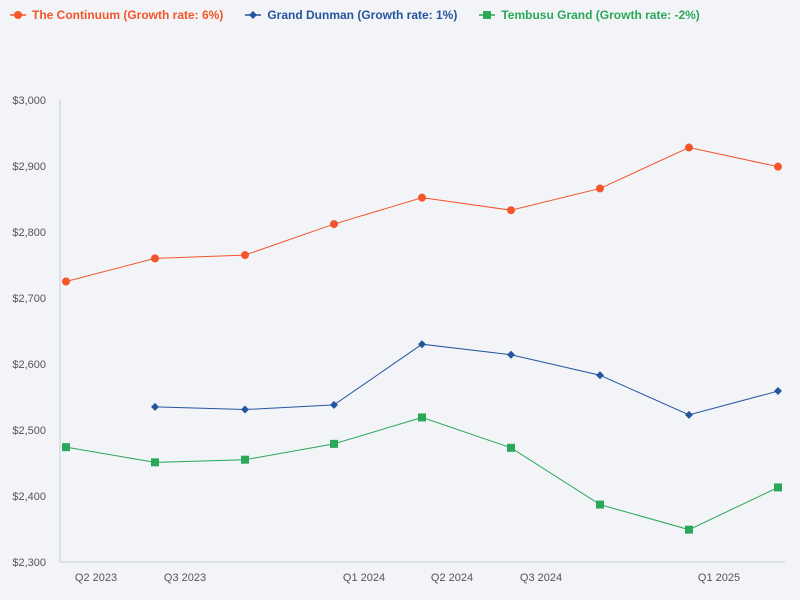 The image size is (800, 600). Describe the element at coordinates (29, 233) in the screenshot. I see `y-tick-label: $2,800` at that location.